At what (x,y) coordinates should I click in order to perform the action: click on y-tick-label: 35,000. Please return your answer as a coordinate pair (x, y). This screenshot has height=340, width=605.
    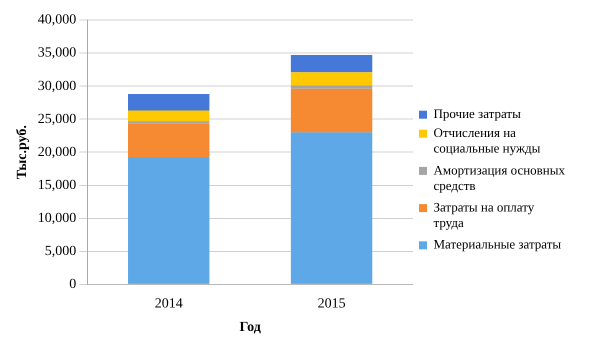
    Looking at the image, I should click on (57, 53).